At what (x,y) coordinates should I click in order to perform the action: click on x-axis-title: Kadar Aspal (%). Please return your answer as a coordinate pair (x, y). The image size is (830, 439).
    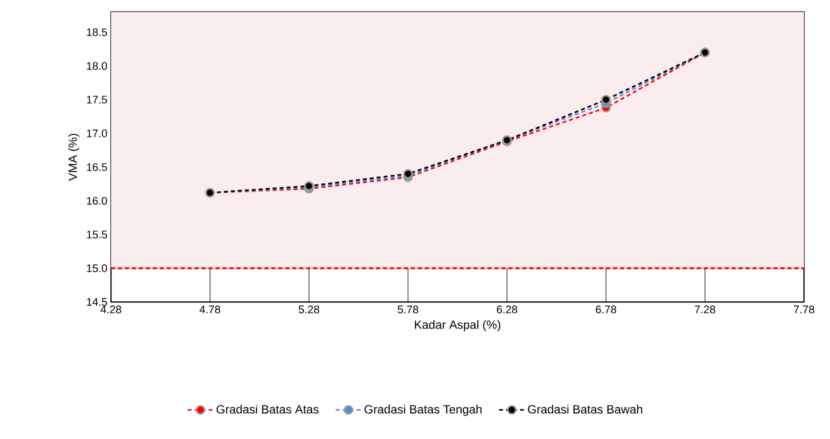
    Looking at the image, I should click on (457, 326).